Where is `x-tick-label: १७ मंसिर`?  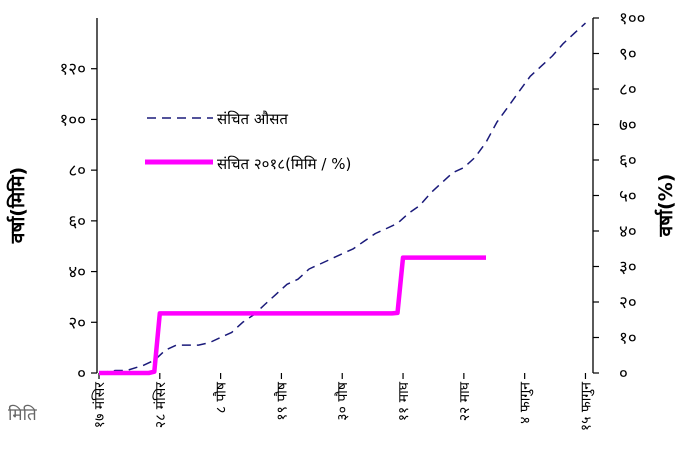
x-tick-label: १७ मंसिर is located at coordinates (99, 405).